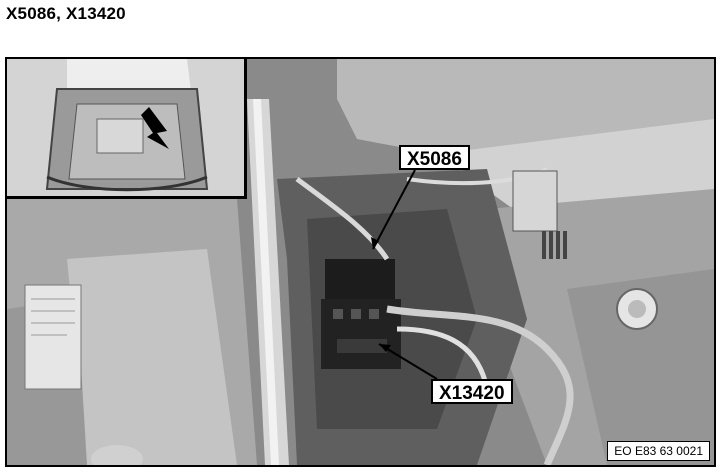 This screenshot has width=723, height=475. What do you see at coordinates (472, 391) in the screenshot?
I see `callout-label-x13420: X13420` at bounding box center [472, 391].